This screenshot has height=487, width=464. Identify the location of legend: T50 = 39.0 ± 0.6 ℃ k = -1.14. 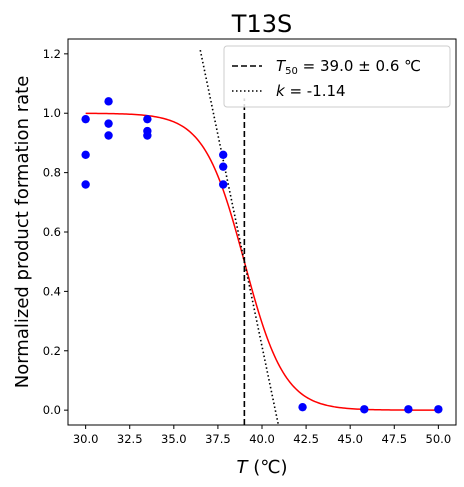
(337, 76).